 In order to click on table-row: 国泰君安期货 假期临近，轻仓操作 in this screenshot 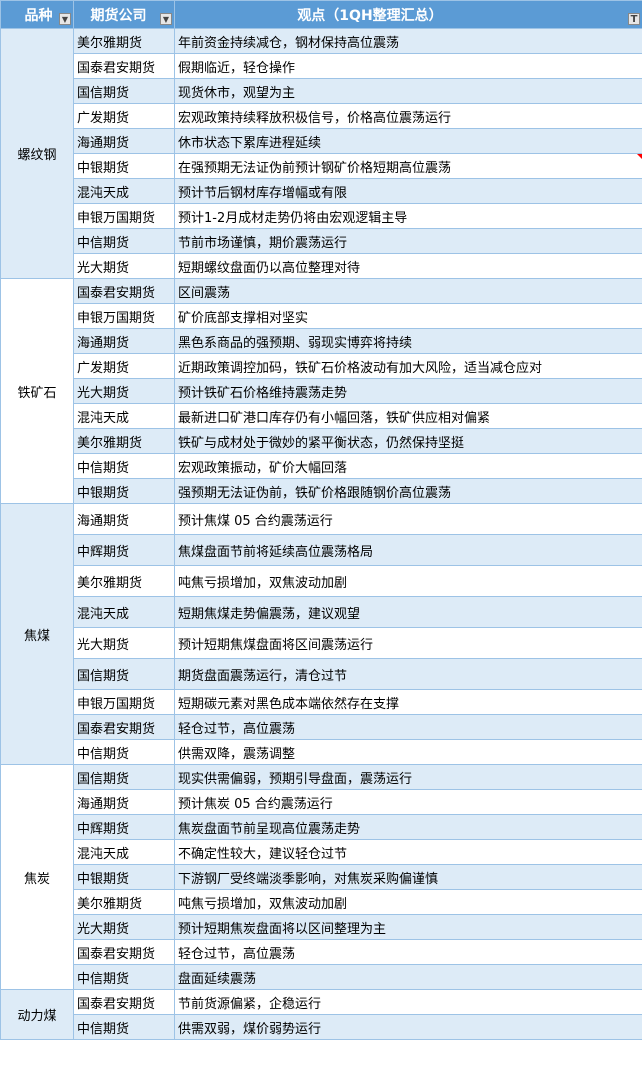, I will do `click(321, 66)`.